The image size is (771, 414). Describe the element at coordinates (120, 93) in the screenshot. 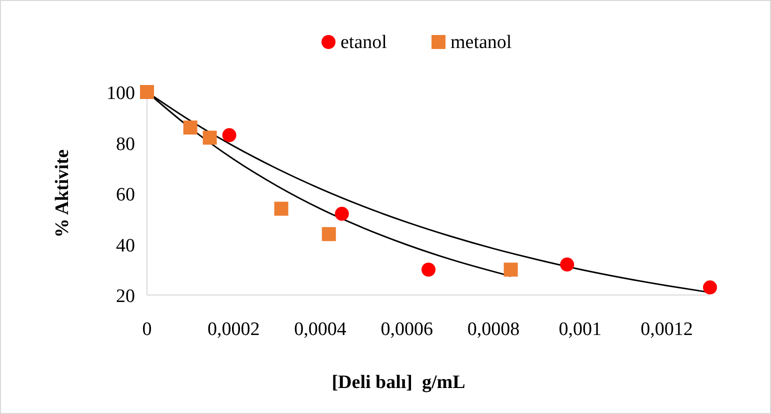

I see `y-tick-label: 100` at that location.